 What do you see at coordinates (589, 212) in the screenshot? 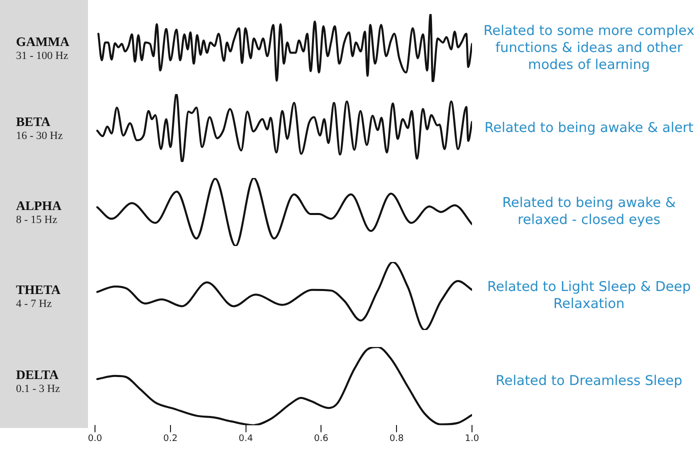
I see `text: Related to being awake & relaxed - closed eyes` at bounding box center [589, 212].